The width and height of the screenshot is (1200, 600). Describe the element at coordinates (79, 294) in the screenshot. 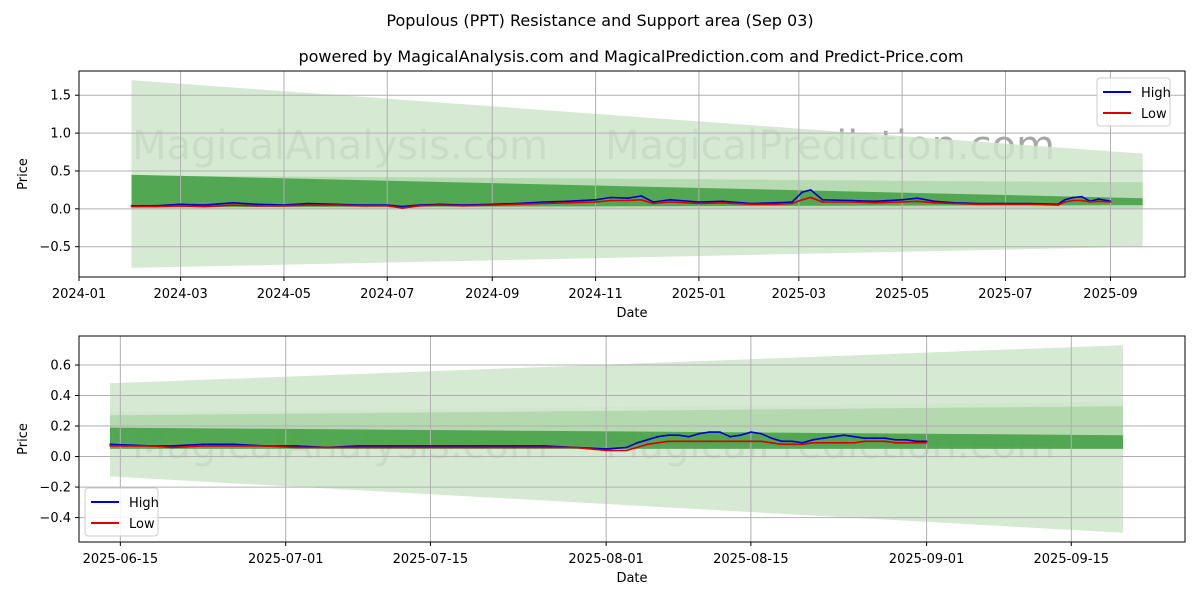

I see `x-tick-label: 2024-01` at that location.